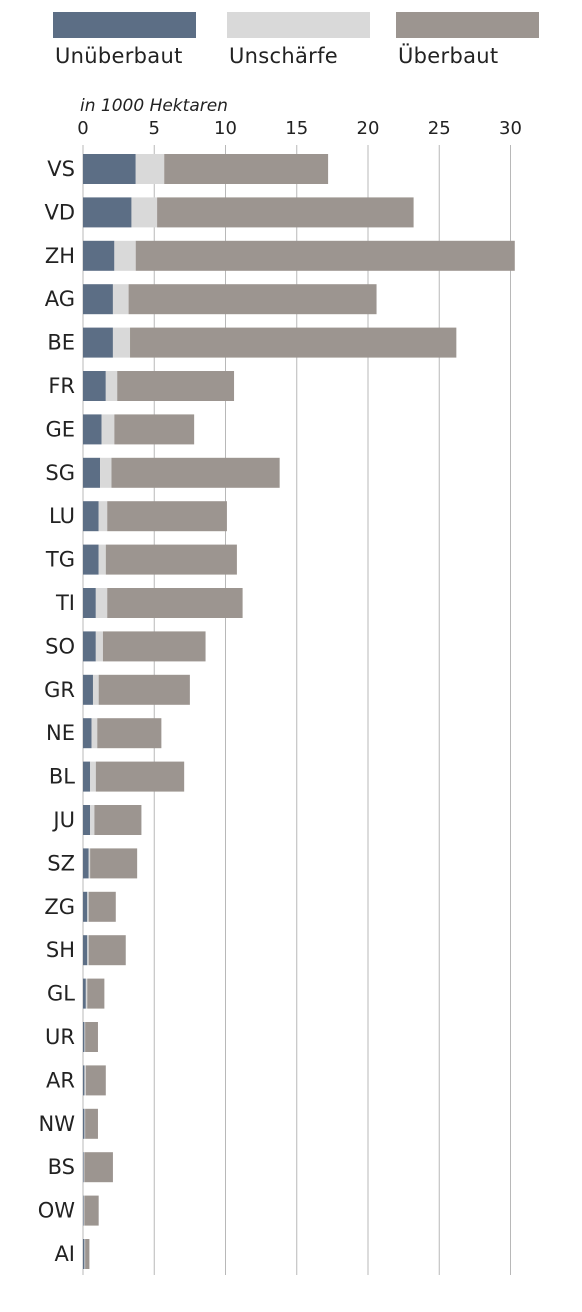 The image size is (582, 1312). Describe the element at coordinates (61, 994) in the screenshot. I see `category-label-gl: GL` at that location.